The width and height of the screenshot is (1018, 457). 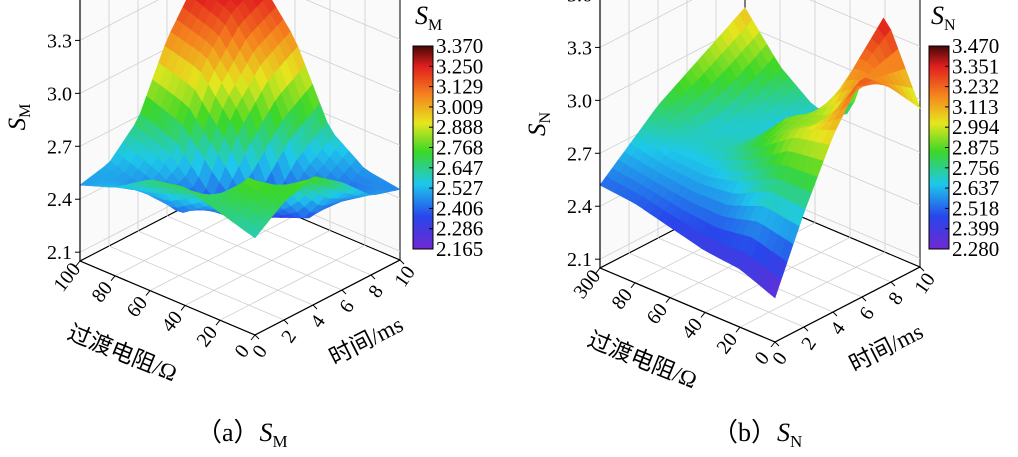 What do you see at coordinates (172, 321) in the screenshot?
I see `sm-x-tick-label: 40` at bounding box center [172, 321].